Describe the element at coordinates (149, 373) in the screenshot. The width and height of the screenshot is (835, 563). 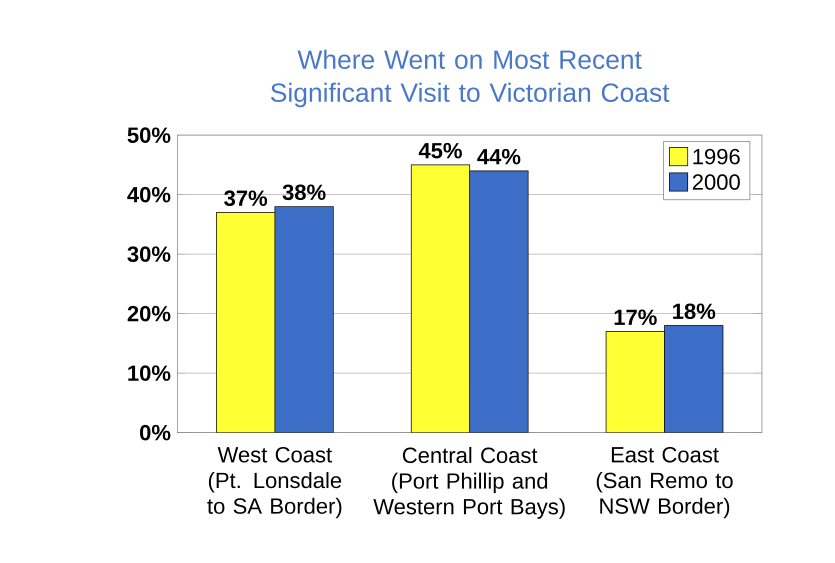
I see `y-tick-label: 10%` at that location.